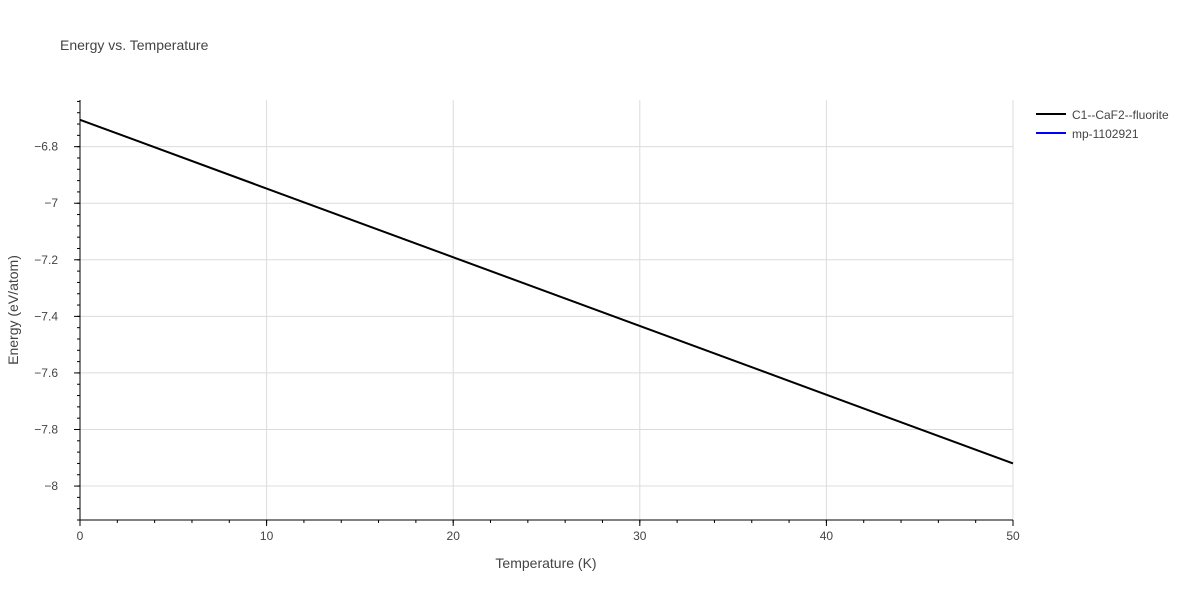 The height and width of the screenshot is (605, 1200). Describe the element at coordinates (51, 486) in the screenshot. I see `y-tick-label: −8` at that location.